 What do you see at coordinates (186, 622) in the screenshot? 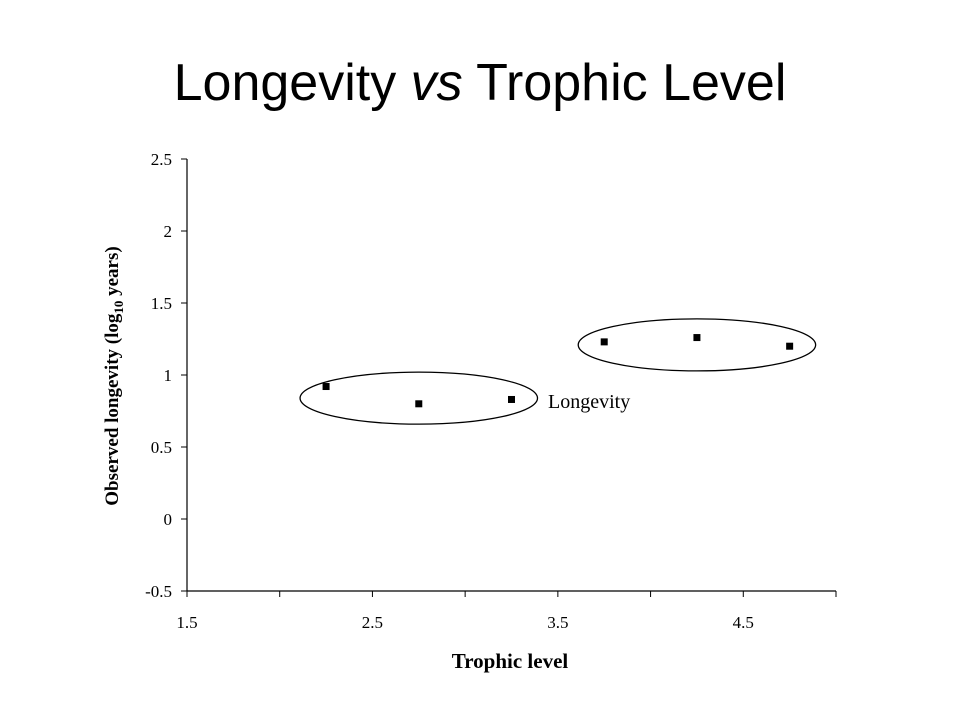
I see `x-tick-label: 1.5` at bounding box center [186, 622].